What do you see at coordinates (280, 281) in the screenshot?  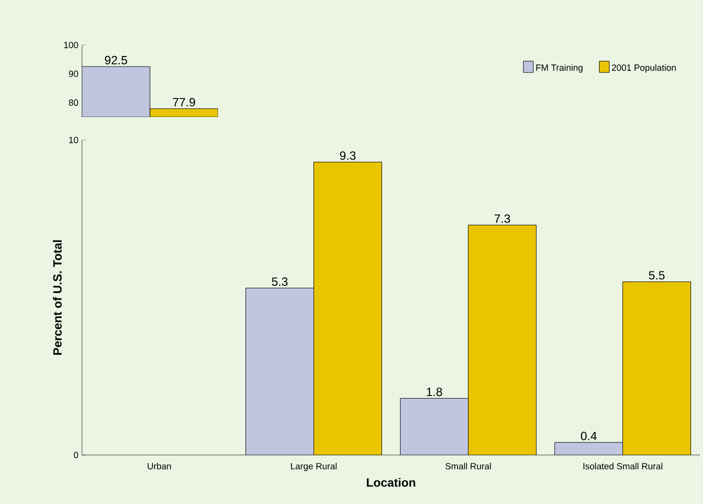 I see `data-label: 5.3` at bounding box center [280, 281].